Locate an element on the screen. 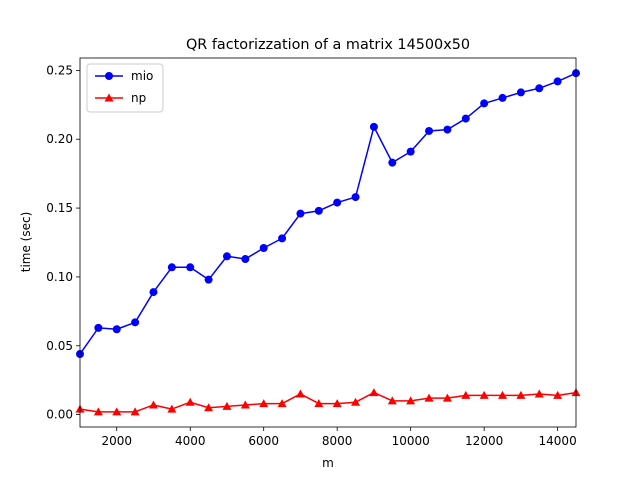 The image size is (640, 480). x-axis-label: m is located at coordinates (328, 463).